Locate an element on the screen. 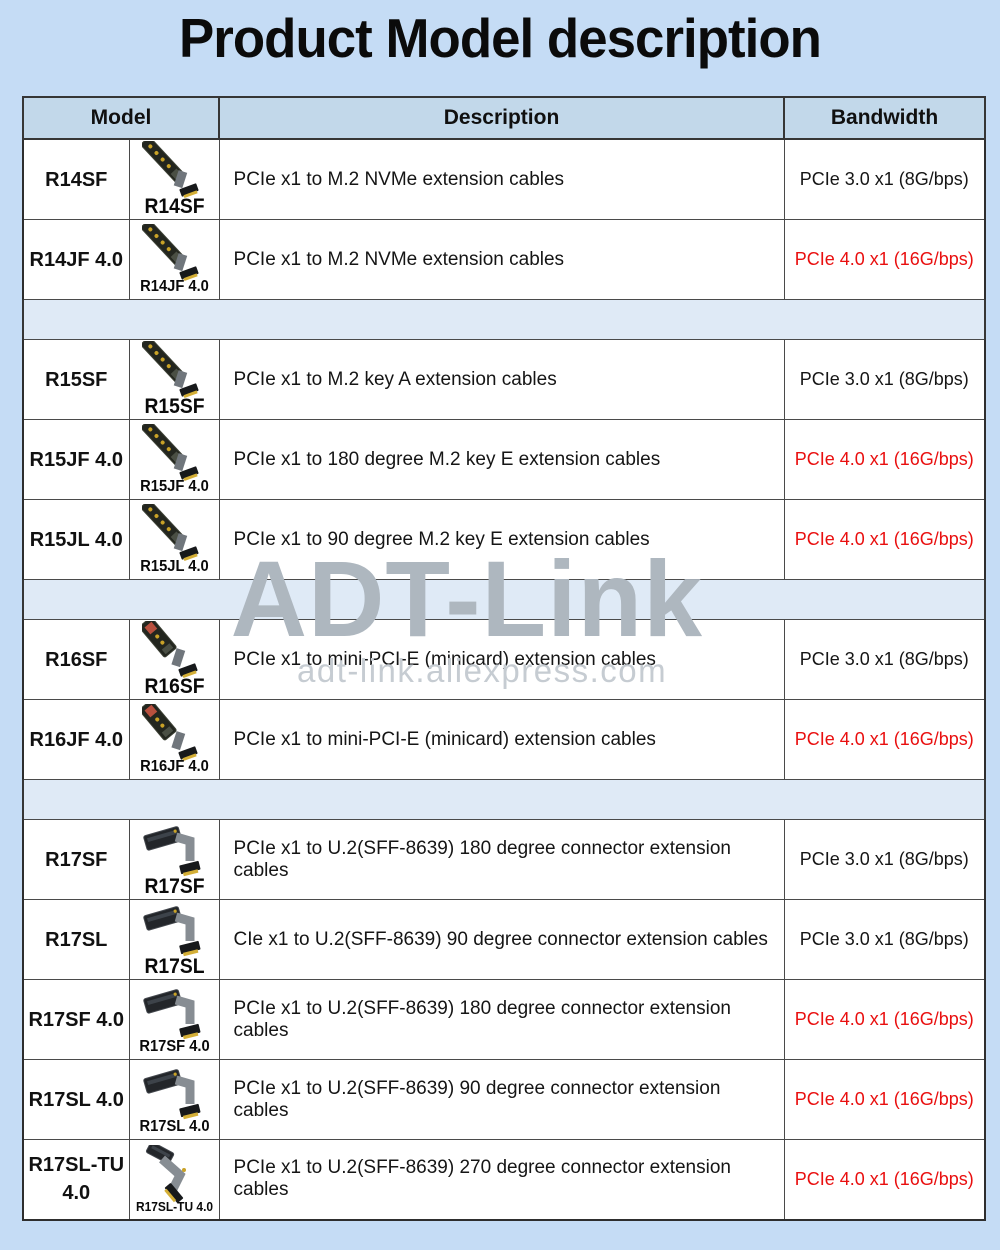 The width and height of the screenshot is (1000, 1250). product-image-cell: R17SL-TU 4.0 is located at coordinates (174, 1179).